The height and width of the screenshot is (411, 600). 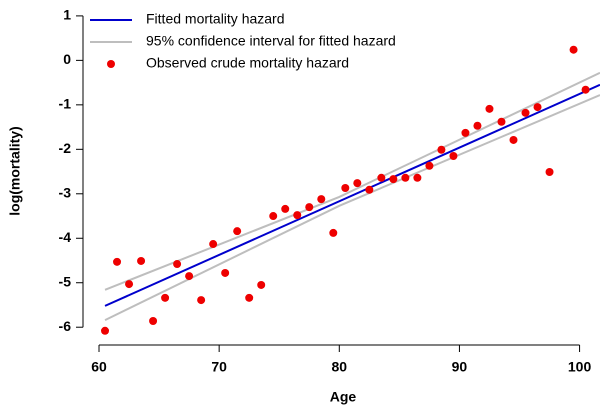 I want to click on y-tick-label: -5, so click(x=65, y=281).